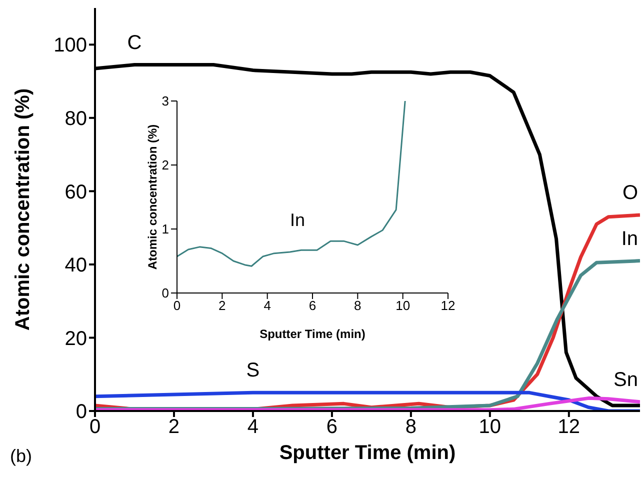 The width and height of the screenshot is (644, 481). I want to click on y-tick-label: 20, so click(75, 339).